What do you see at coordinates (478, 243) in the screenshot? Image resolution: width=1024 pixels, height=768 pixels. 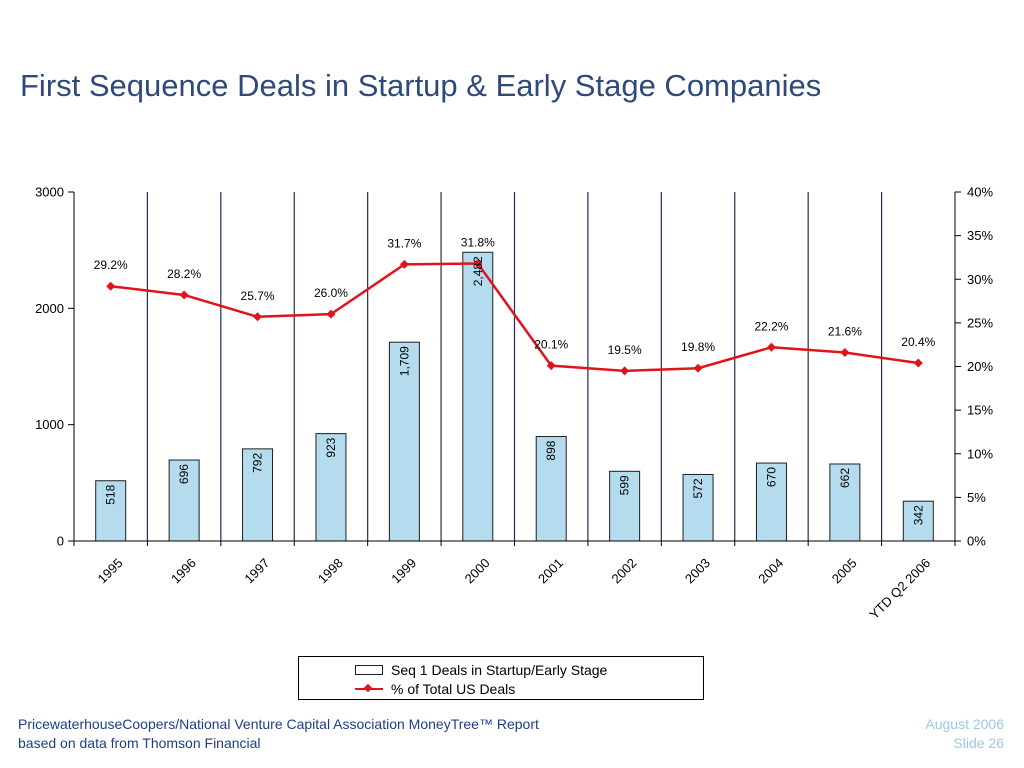 I see `line-value-label: 31.8%` at bounding box center [478, 243].